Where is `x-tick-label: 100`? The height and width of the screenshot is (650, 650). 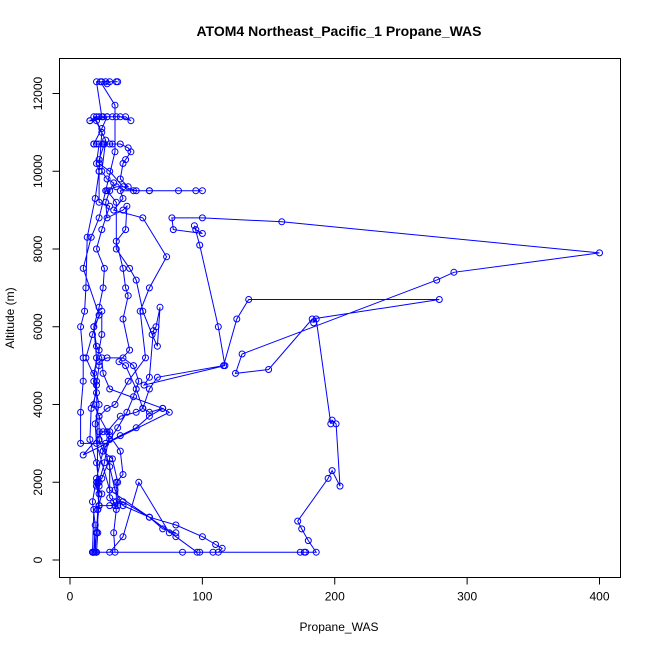 x-tick-label: 100 is located at coordinates (202, 597).